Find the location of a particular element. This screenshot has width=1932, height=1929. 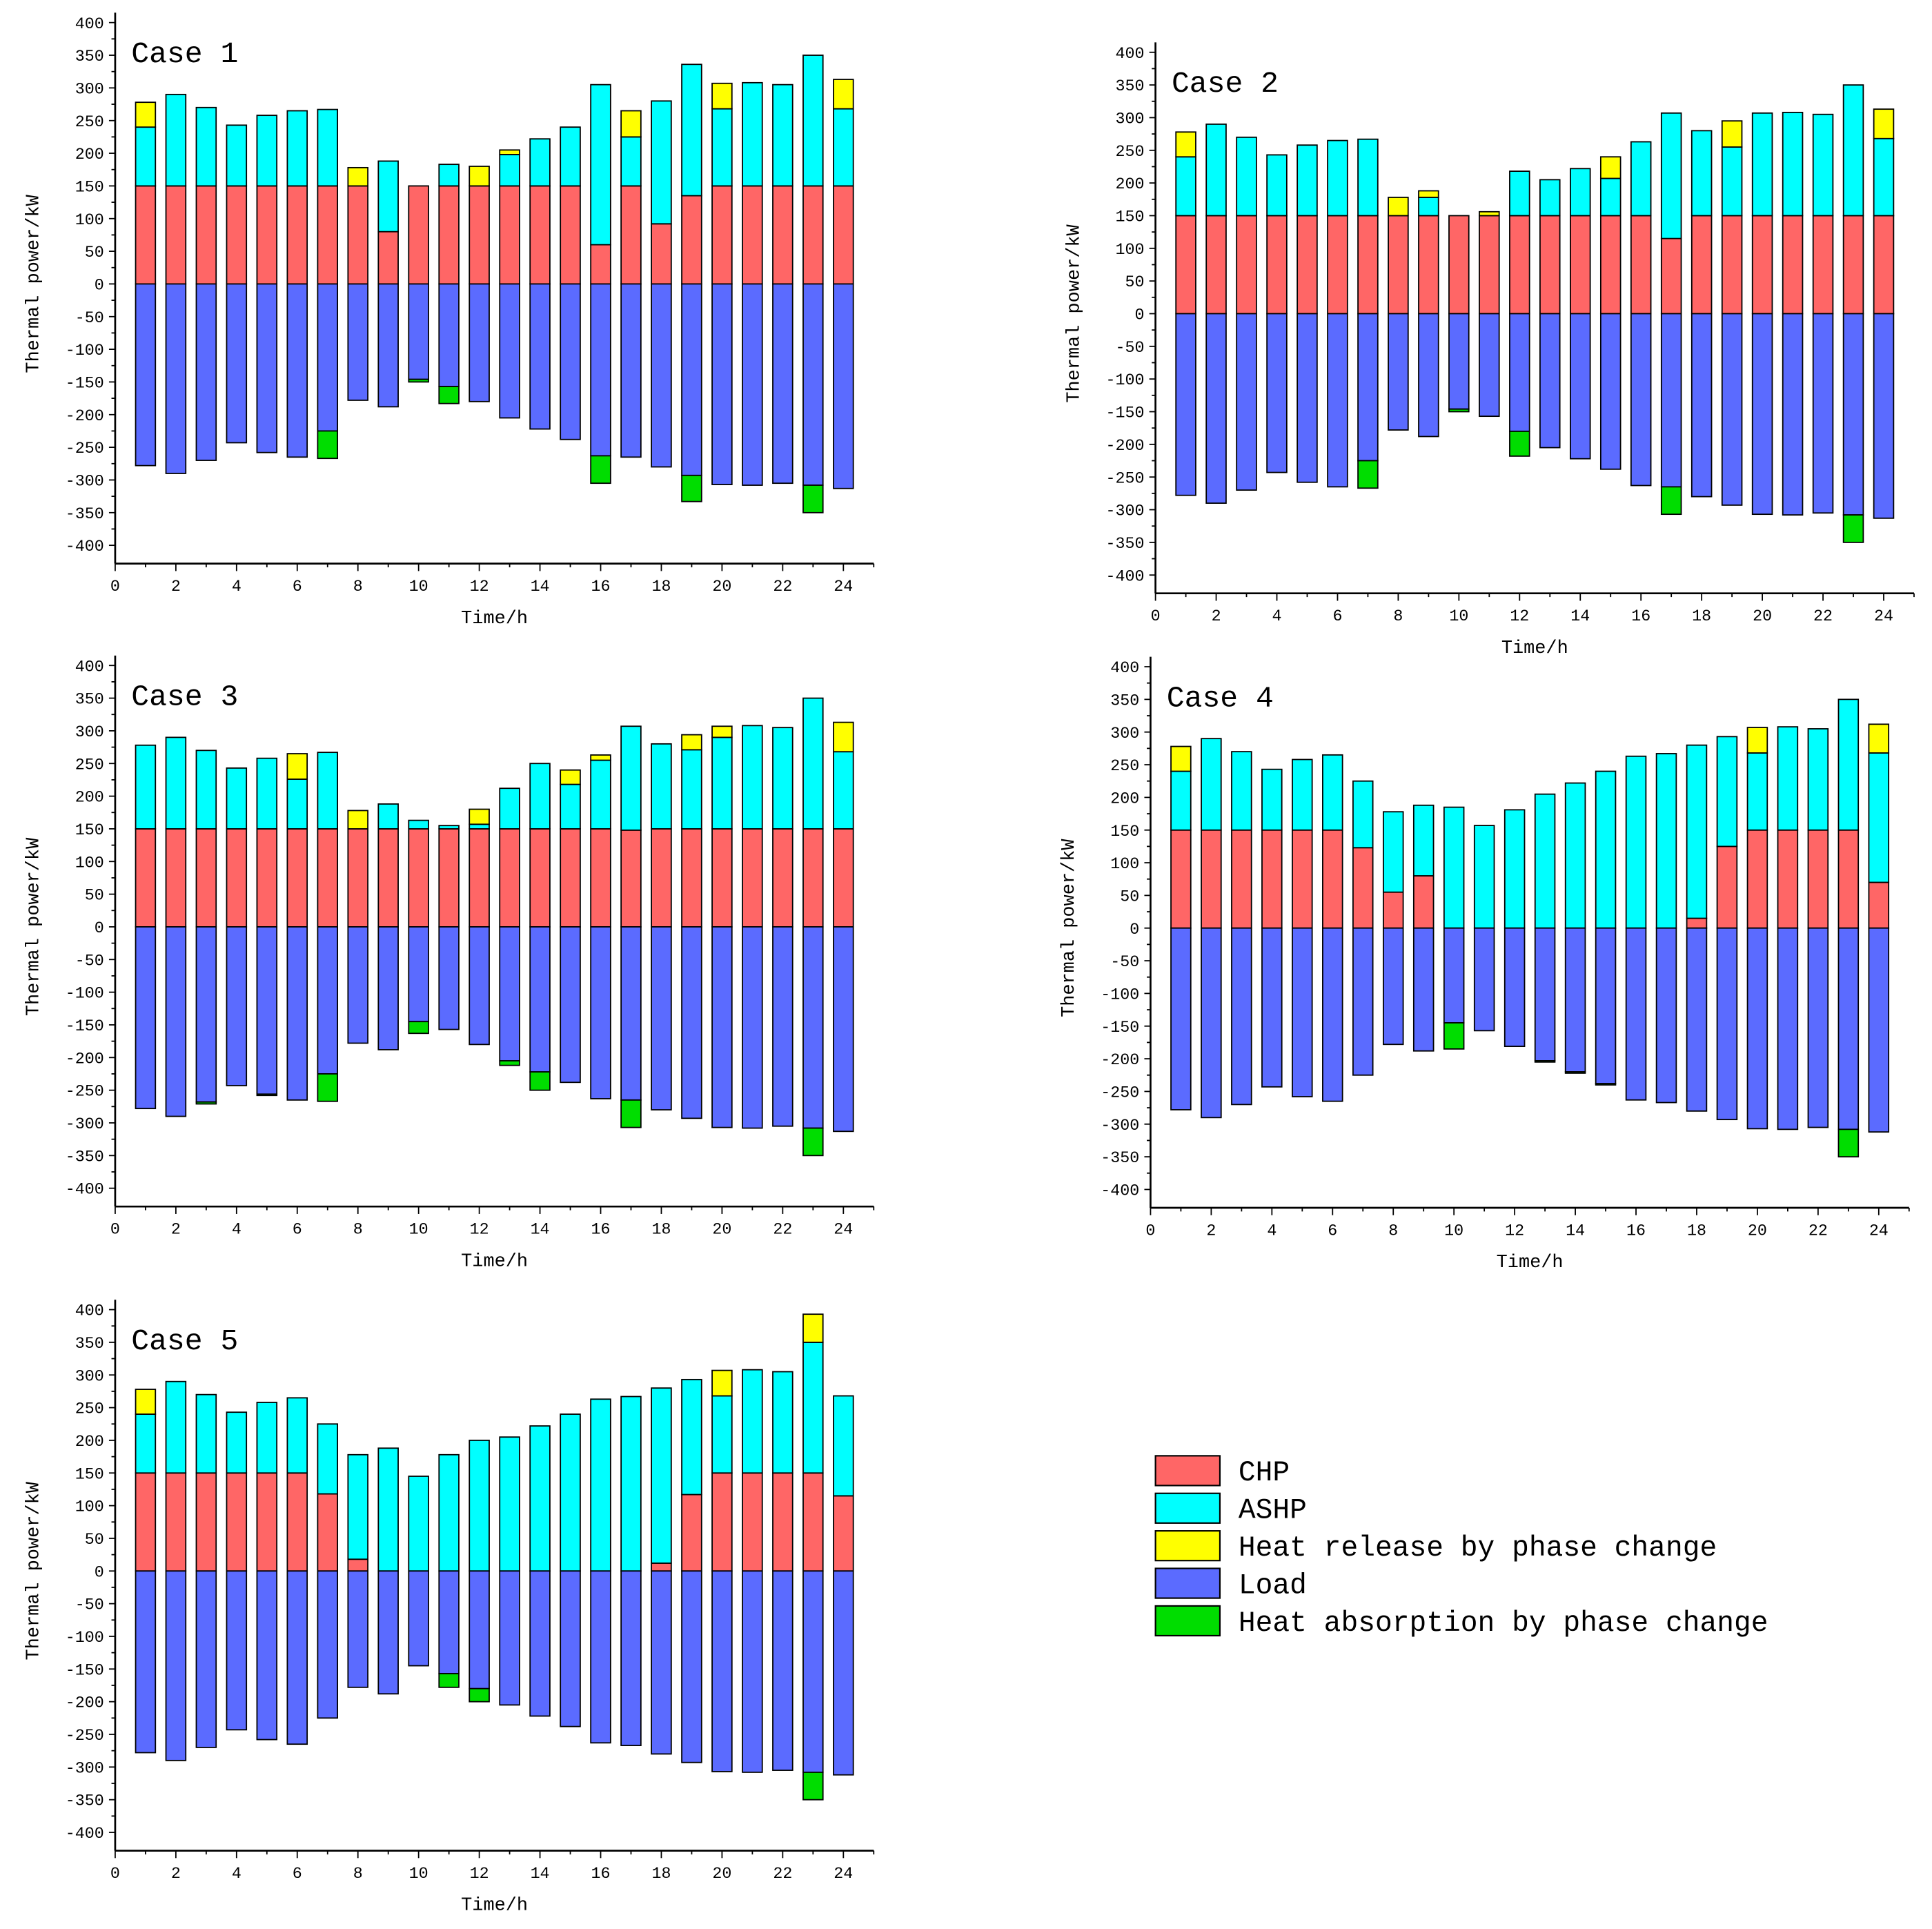

bar-chp-h24 is located at coordinates (1884, 265).